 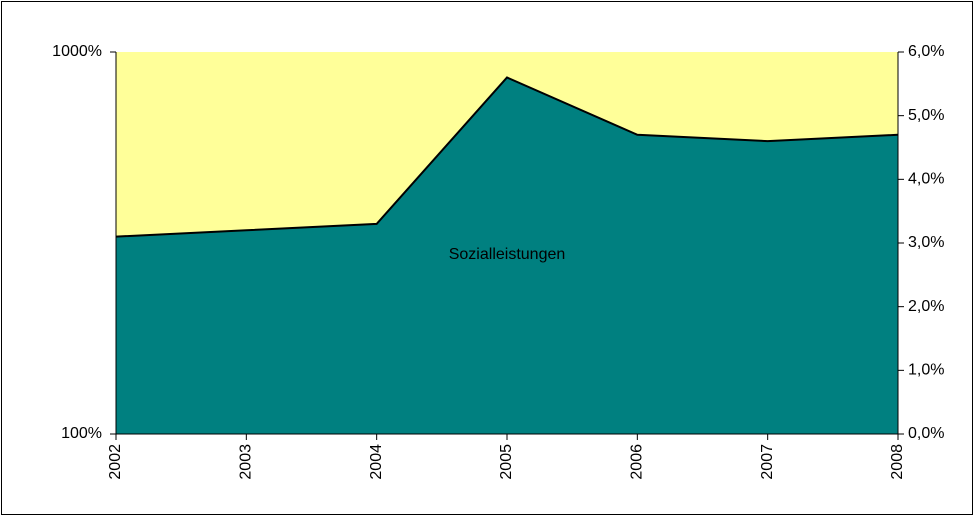 I want to click on y2-tick-label: 2,0%, so click(x=926, y=306).